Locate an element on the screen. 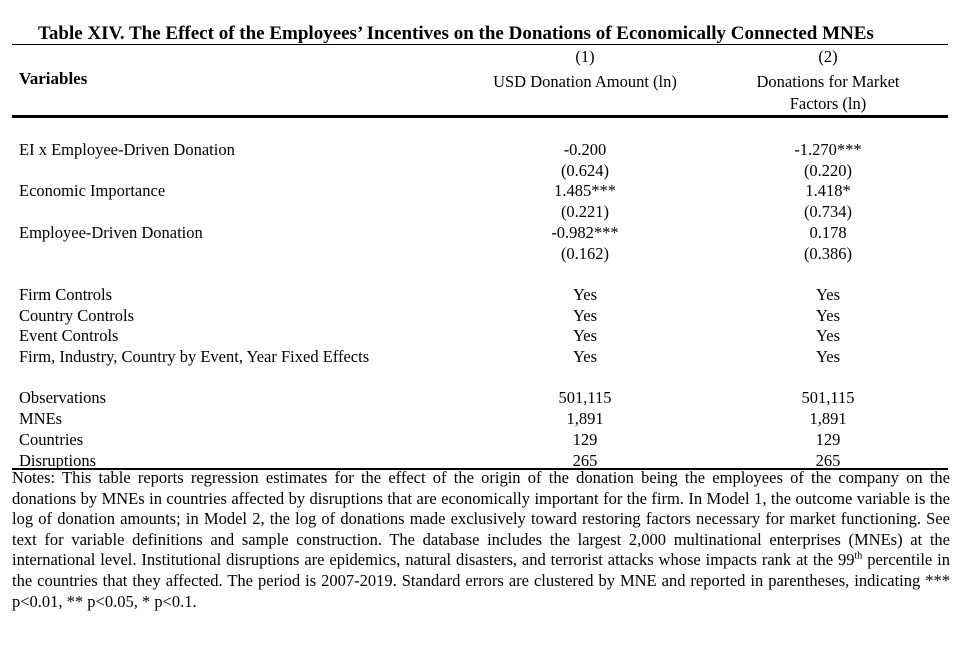  notes-superscript: th is located at coordinates (858, 556).